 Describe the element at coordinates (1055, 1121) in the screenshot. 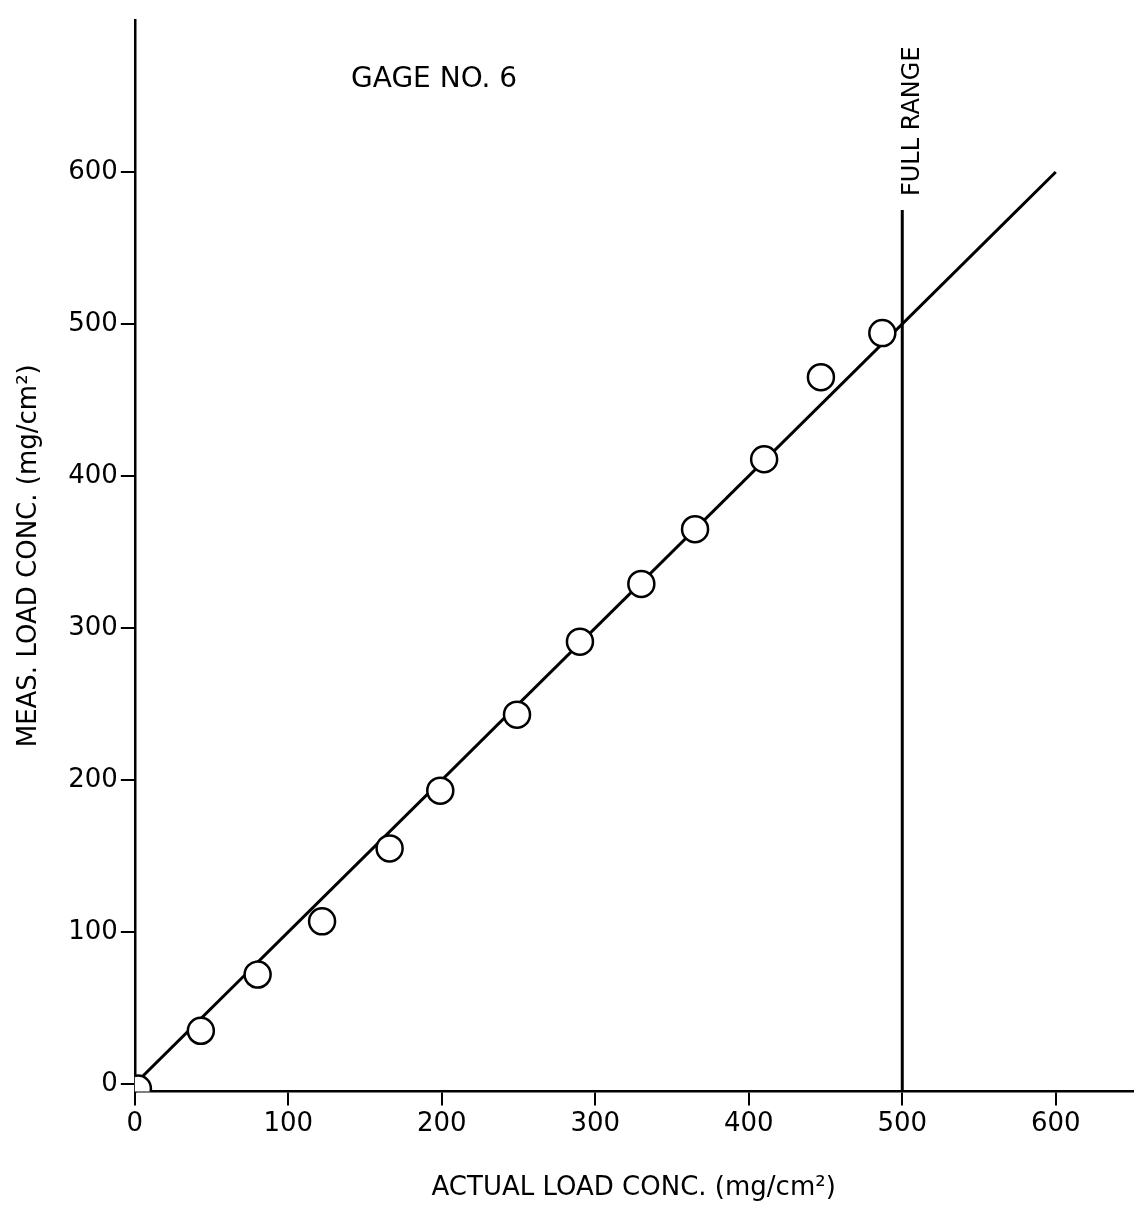

I see `x-tick-label: 600` at that location.